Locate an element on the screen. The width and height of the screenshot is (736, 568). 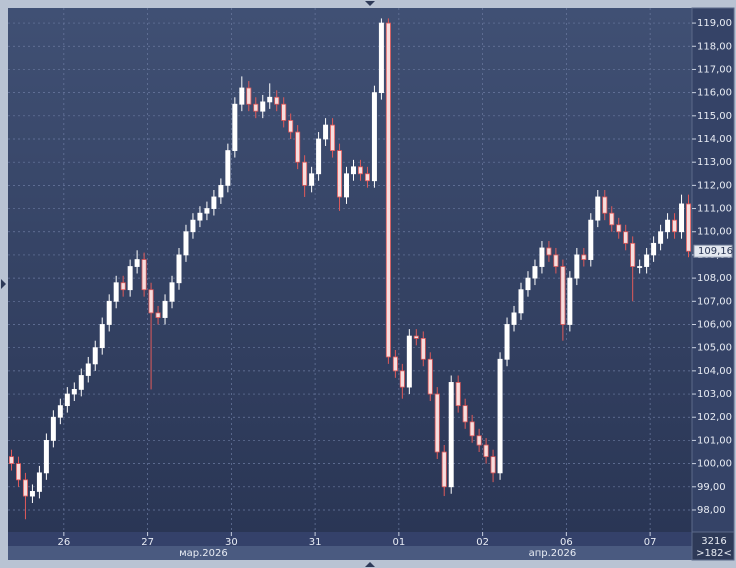
corner-count: 3216 is located at coordinates (713, 541).